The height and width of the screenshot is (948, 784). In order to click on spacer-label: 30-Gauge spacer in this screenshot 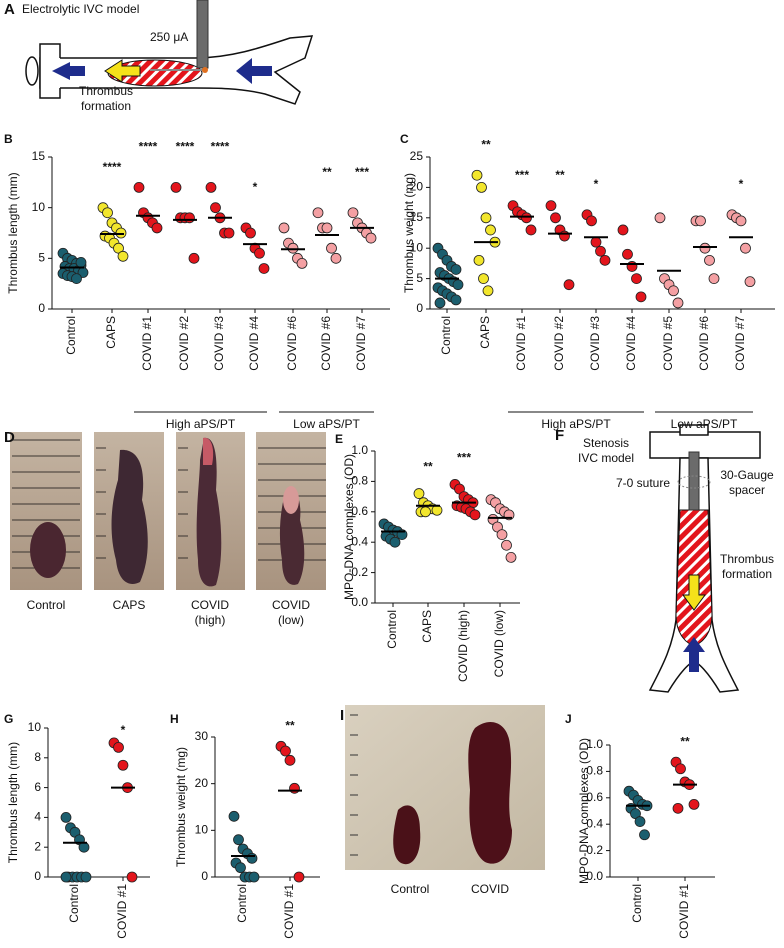, I will do `click(747, 482)`.